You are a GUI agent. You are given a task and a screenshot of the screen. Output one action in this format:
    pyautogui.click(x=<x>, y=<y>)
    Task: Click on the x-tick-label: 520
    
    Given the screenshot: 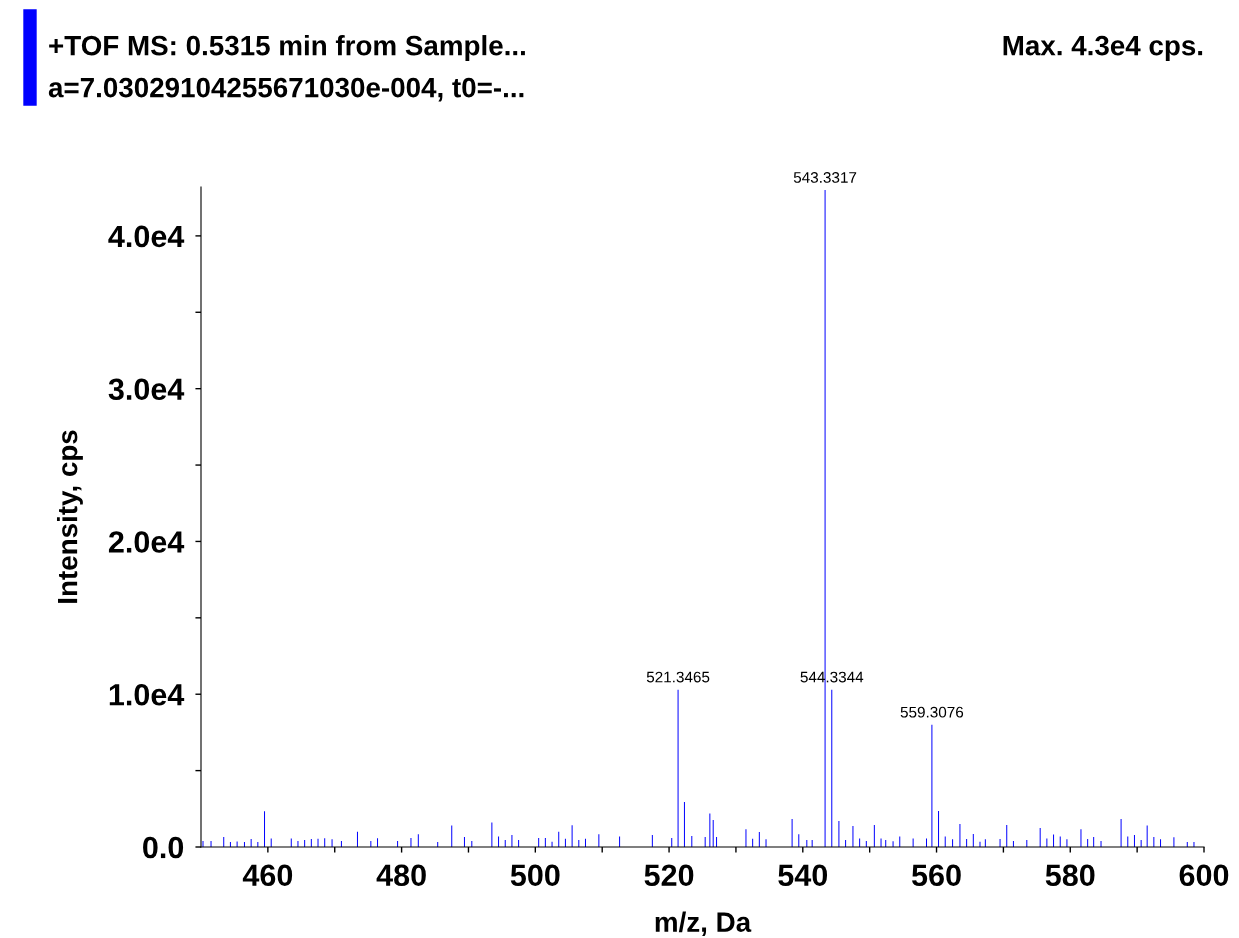 What is the action you would take?
    pyautogui.click(x=669, y=875)
    